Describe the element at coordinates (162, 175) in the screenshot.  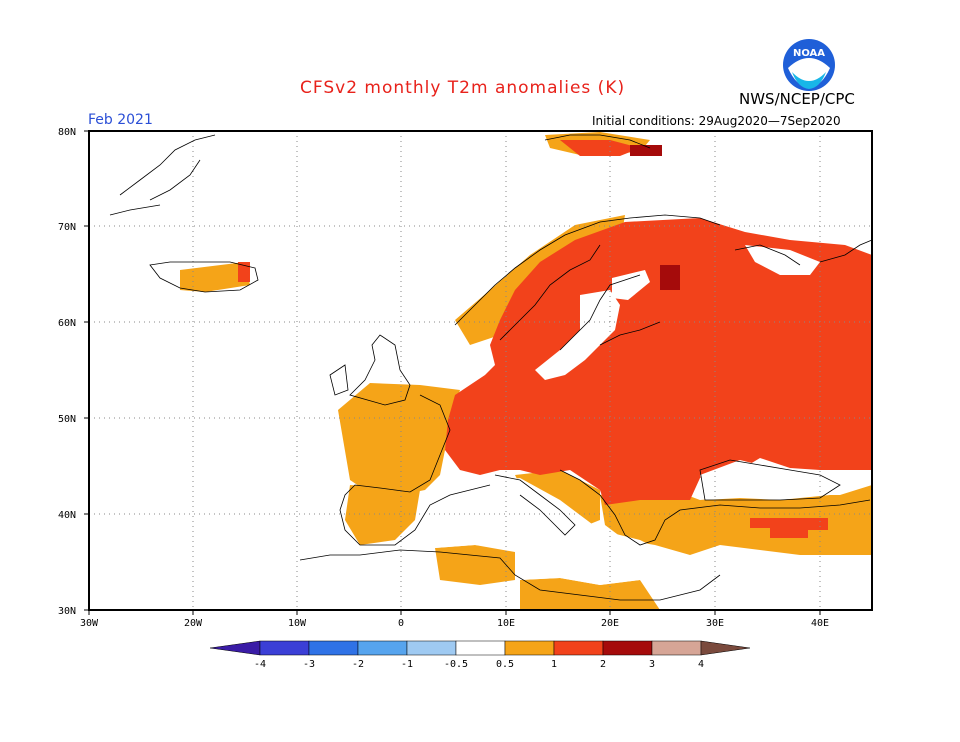
I see `coast-greenland` at that location.